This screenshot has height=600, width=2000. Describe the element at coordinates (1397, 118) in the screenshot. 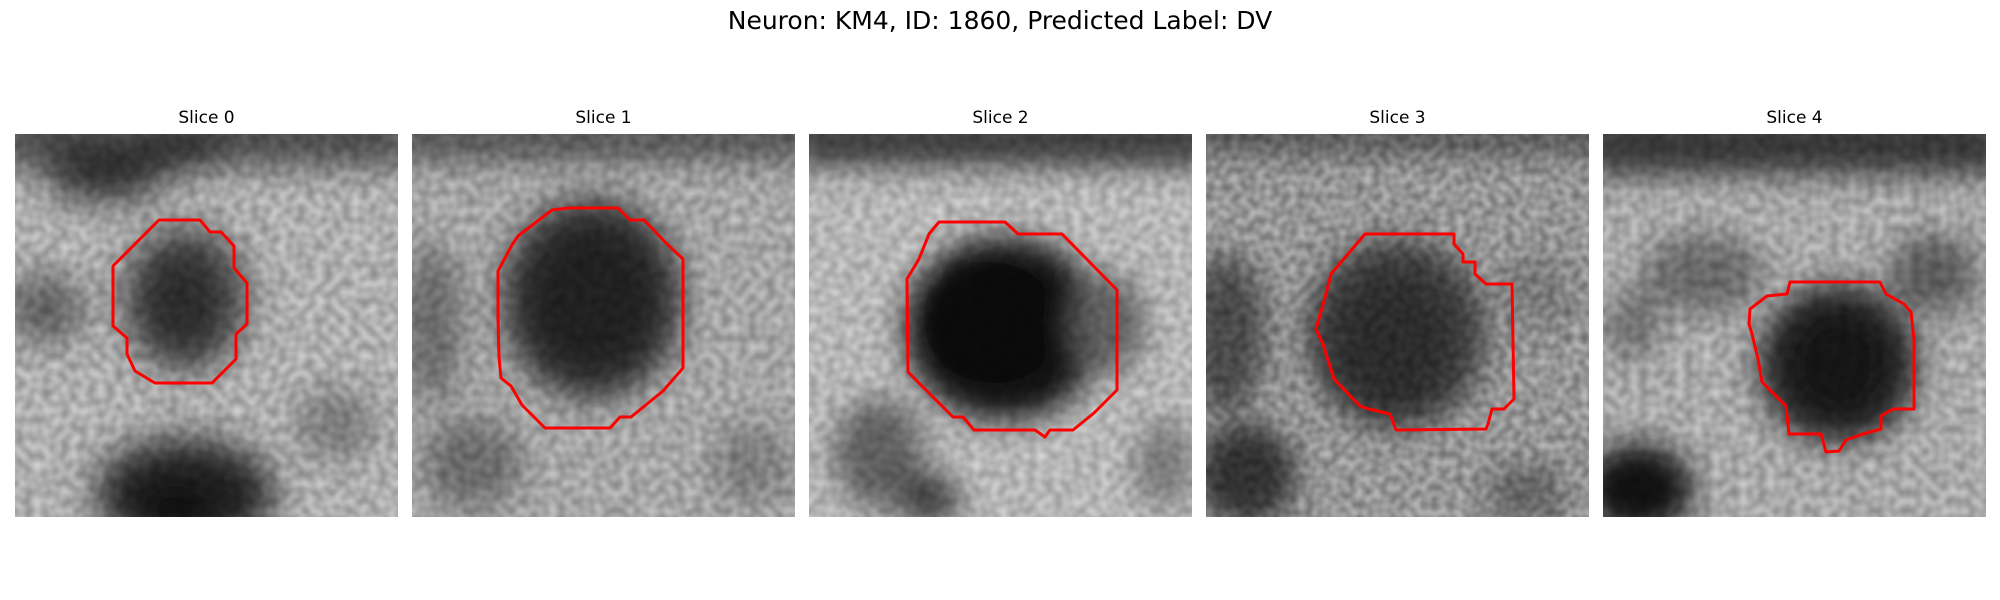

I see `slice-3-title: Slice 3` at that location.